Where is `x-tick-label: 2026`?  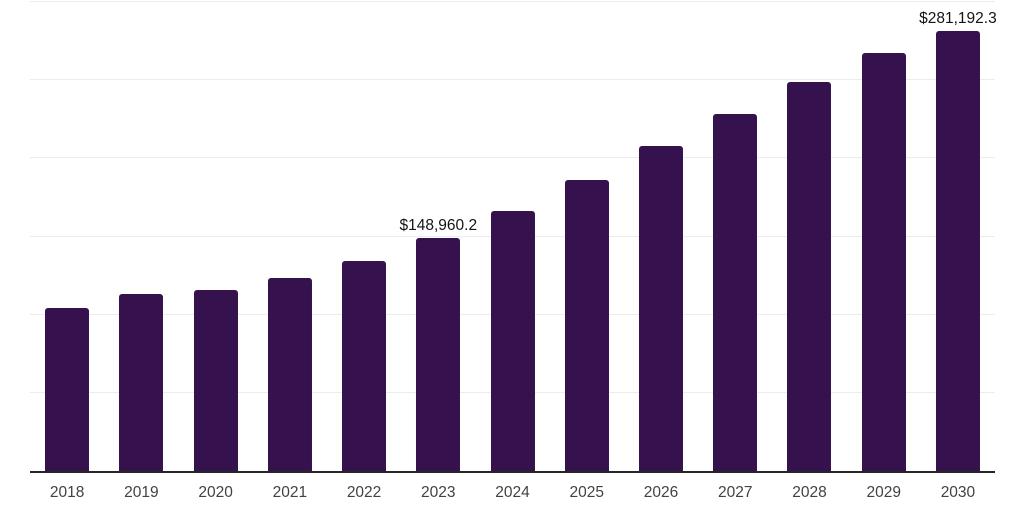 x-tick-label: 2026 is located at coordinates (661, 492).